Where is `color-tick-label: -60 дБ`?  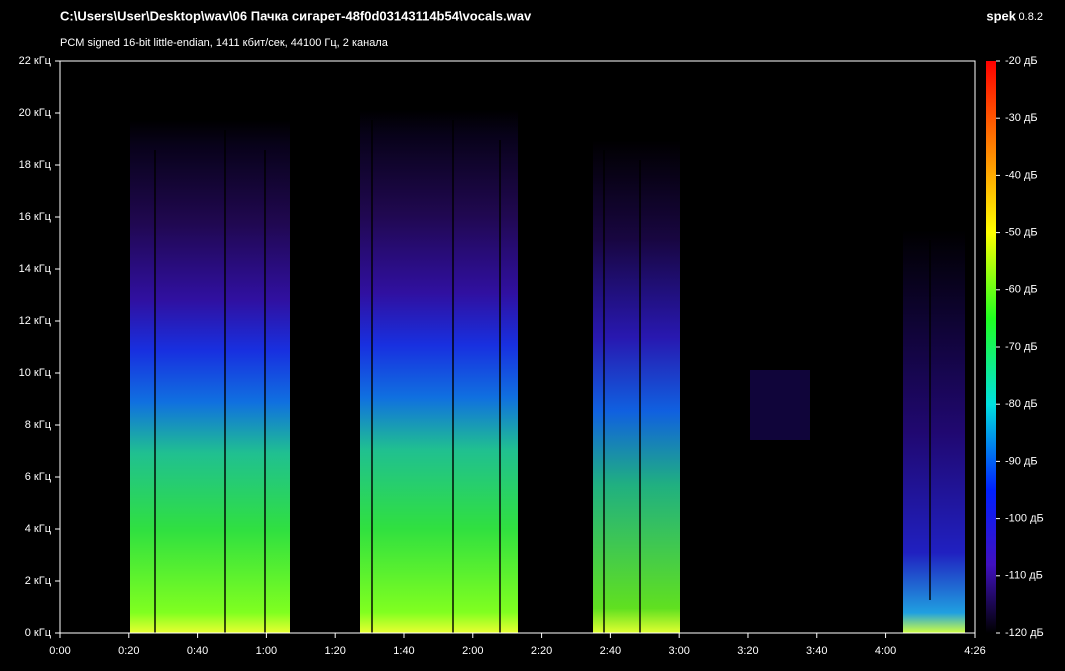 color-tick-label: -60 дБ is located at coordinates (1021, 290).